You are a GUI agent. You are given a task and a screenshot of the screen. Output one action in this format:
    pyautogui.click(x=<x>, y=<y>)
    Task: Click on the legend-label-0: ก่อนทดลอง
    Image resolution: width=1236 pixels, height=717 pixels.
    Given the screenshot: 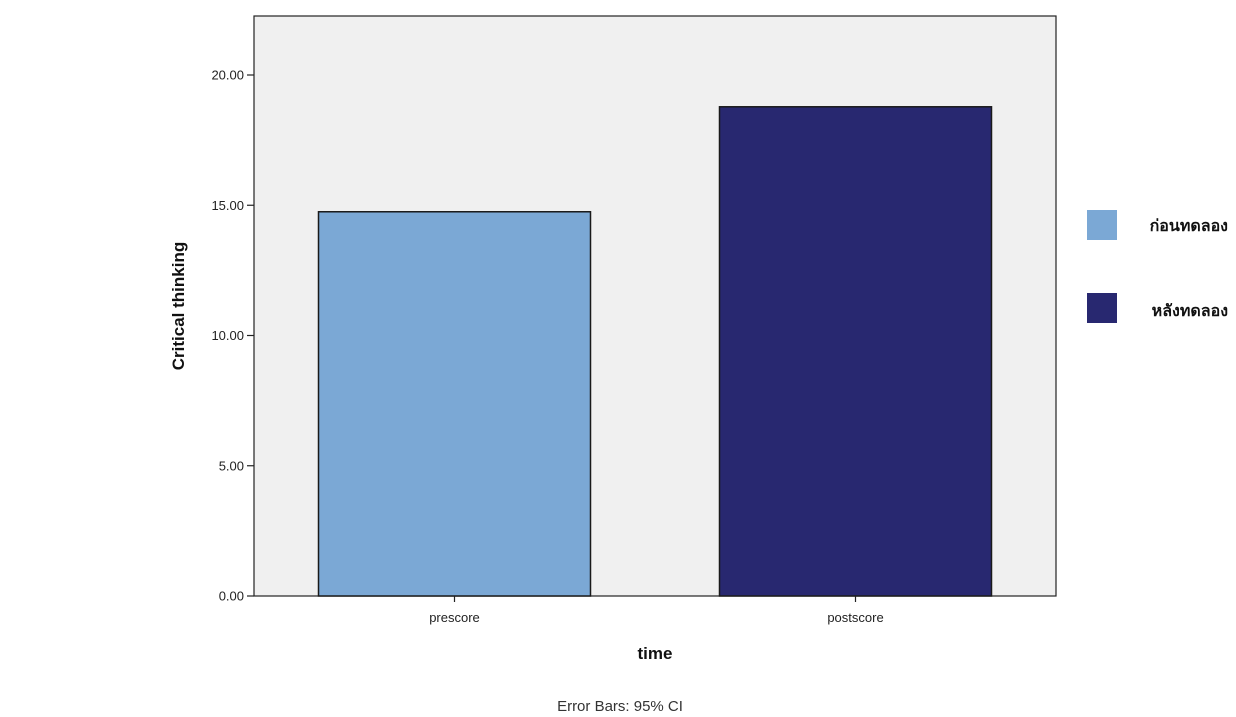 What is the action you would take?
    pyautogui.click(x=1189, y=225)
    